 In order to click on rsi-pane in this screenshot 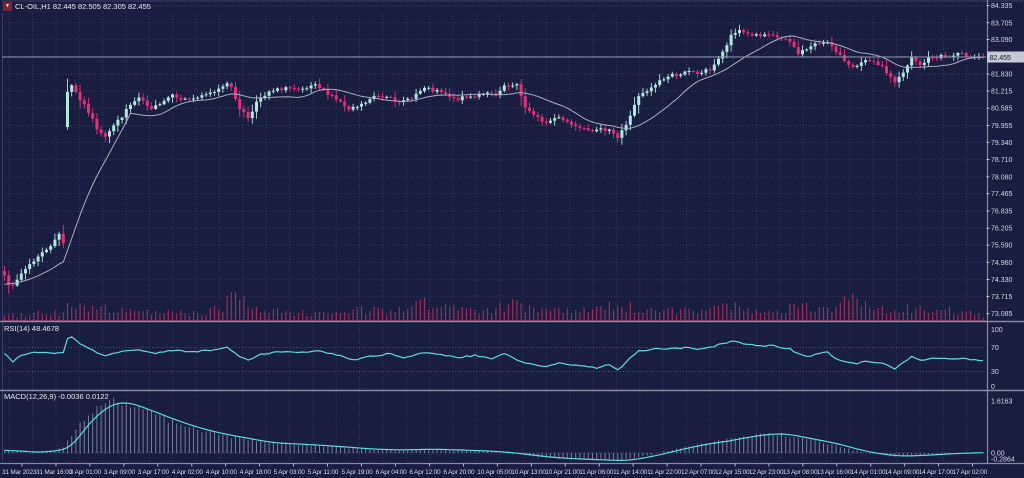, I will do `click(494, 353)`.